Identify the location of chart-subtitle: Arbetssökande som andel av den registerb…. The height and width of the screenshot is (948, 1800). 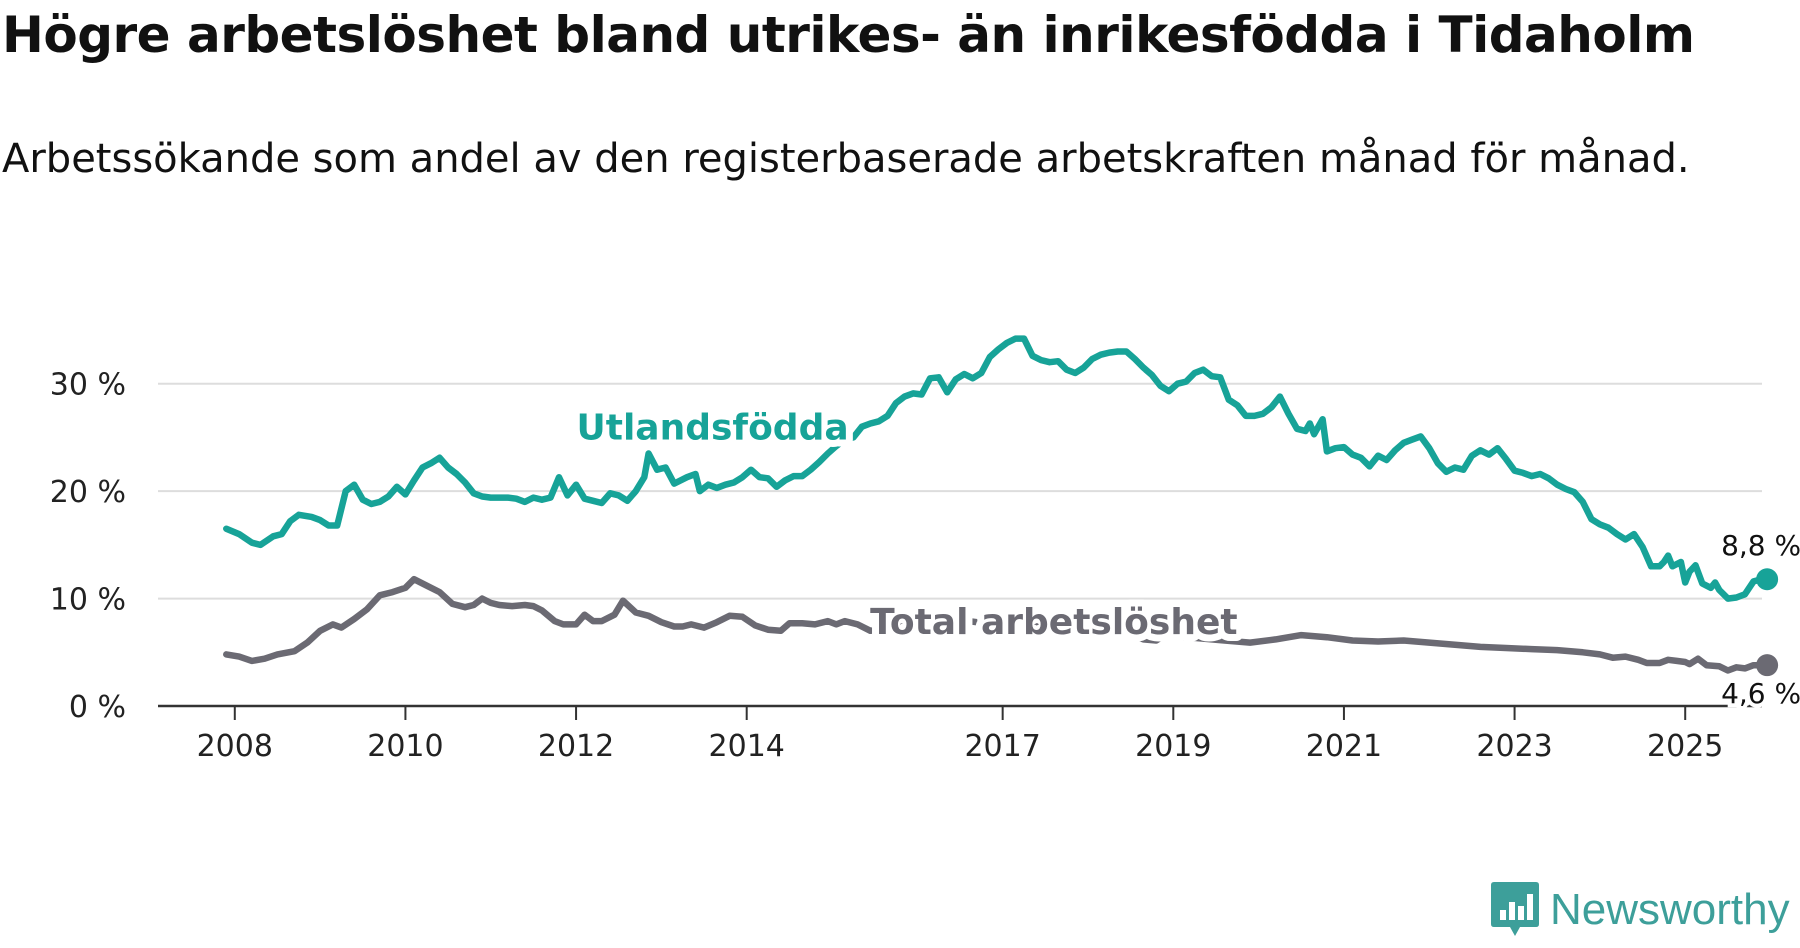
(846, 159).